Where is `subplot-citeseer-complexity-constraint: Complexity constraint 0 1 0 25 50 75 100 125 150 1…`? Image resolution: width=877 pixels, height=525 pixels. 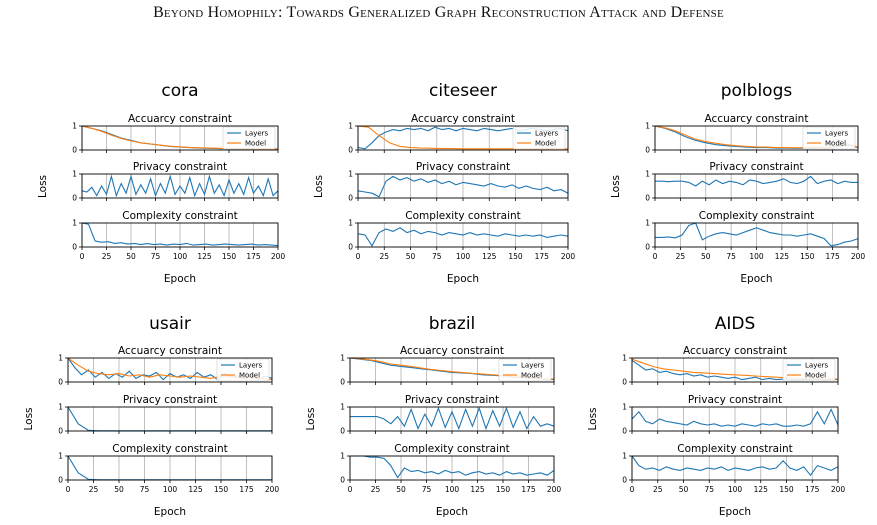
subplot-citeseer-complexity-constraint: Complexity constraint 0 1 0 25 50 75 100 125 150 1… is located at coordinates (461, 235).